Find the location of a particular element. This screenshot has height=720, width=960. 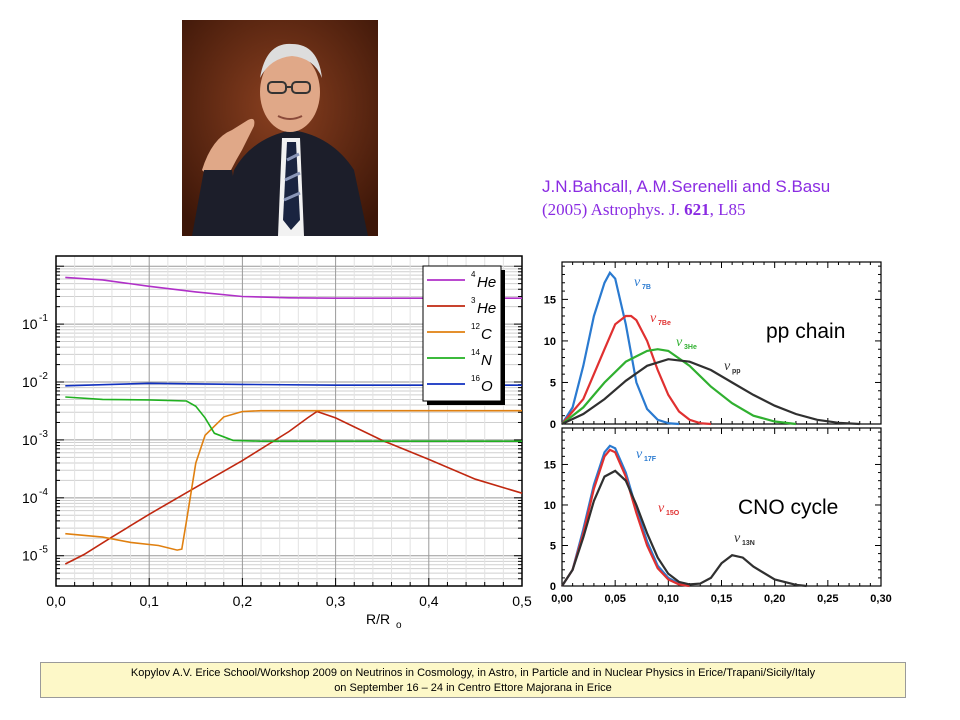

legend-mass-number: 3 is located at coordinates (473, 300).